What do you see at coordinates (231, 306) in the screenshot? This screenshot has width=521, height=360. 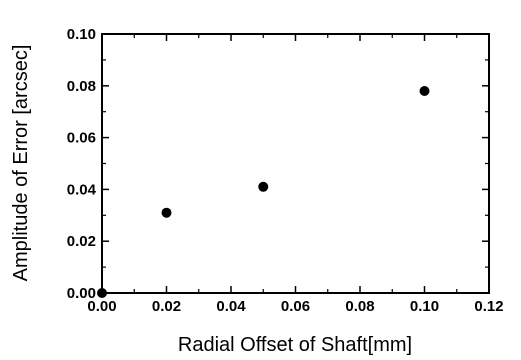 I see `x-tick-label: 0.04` at bounding box center [231, 306].